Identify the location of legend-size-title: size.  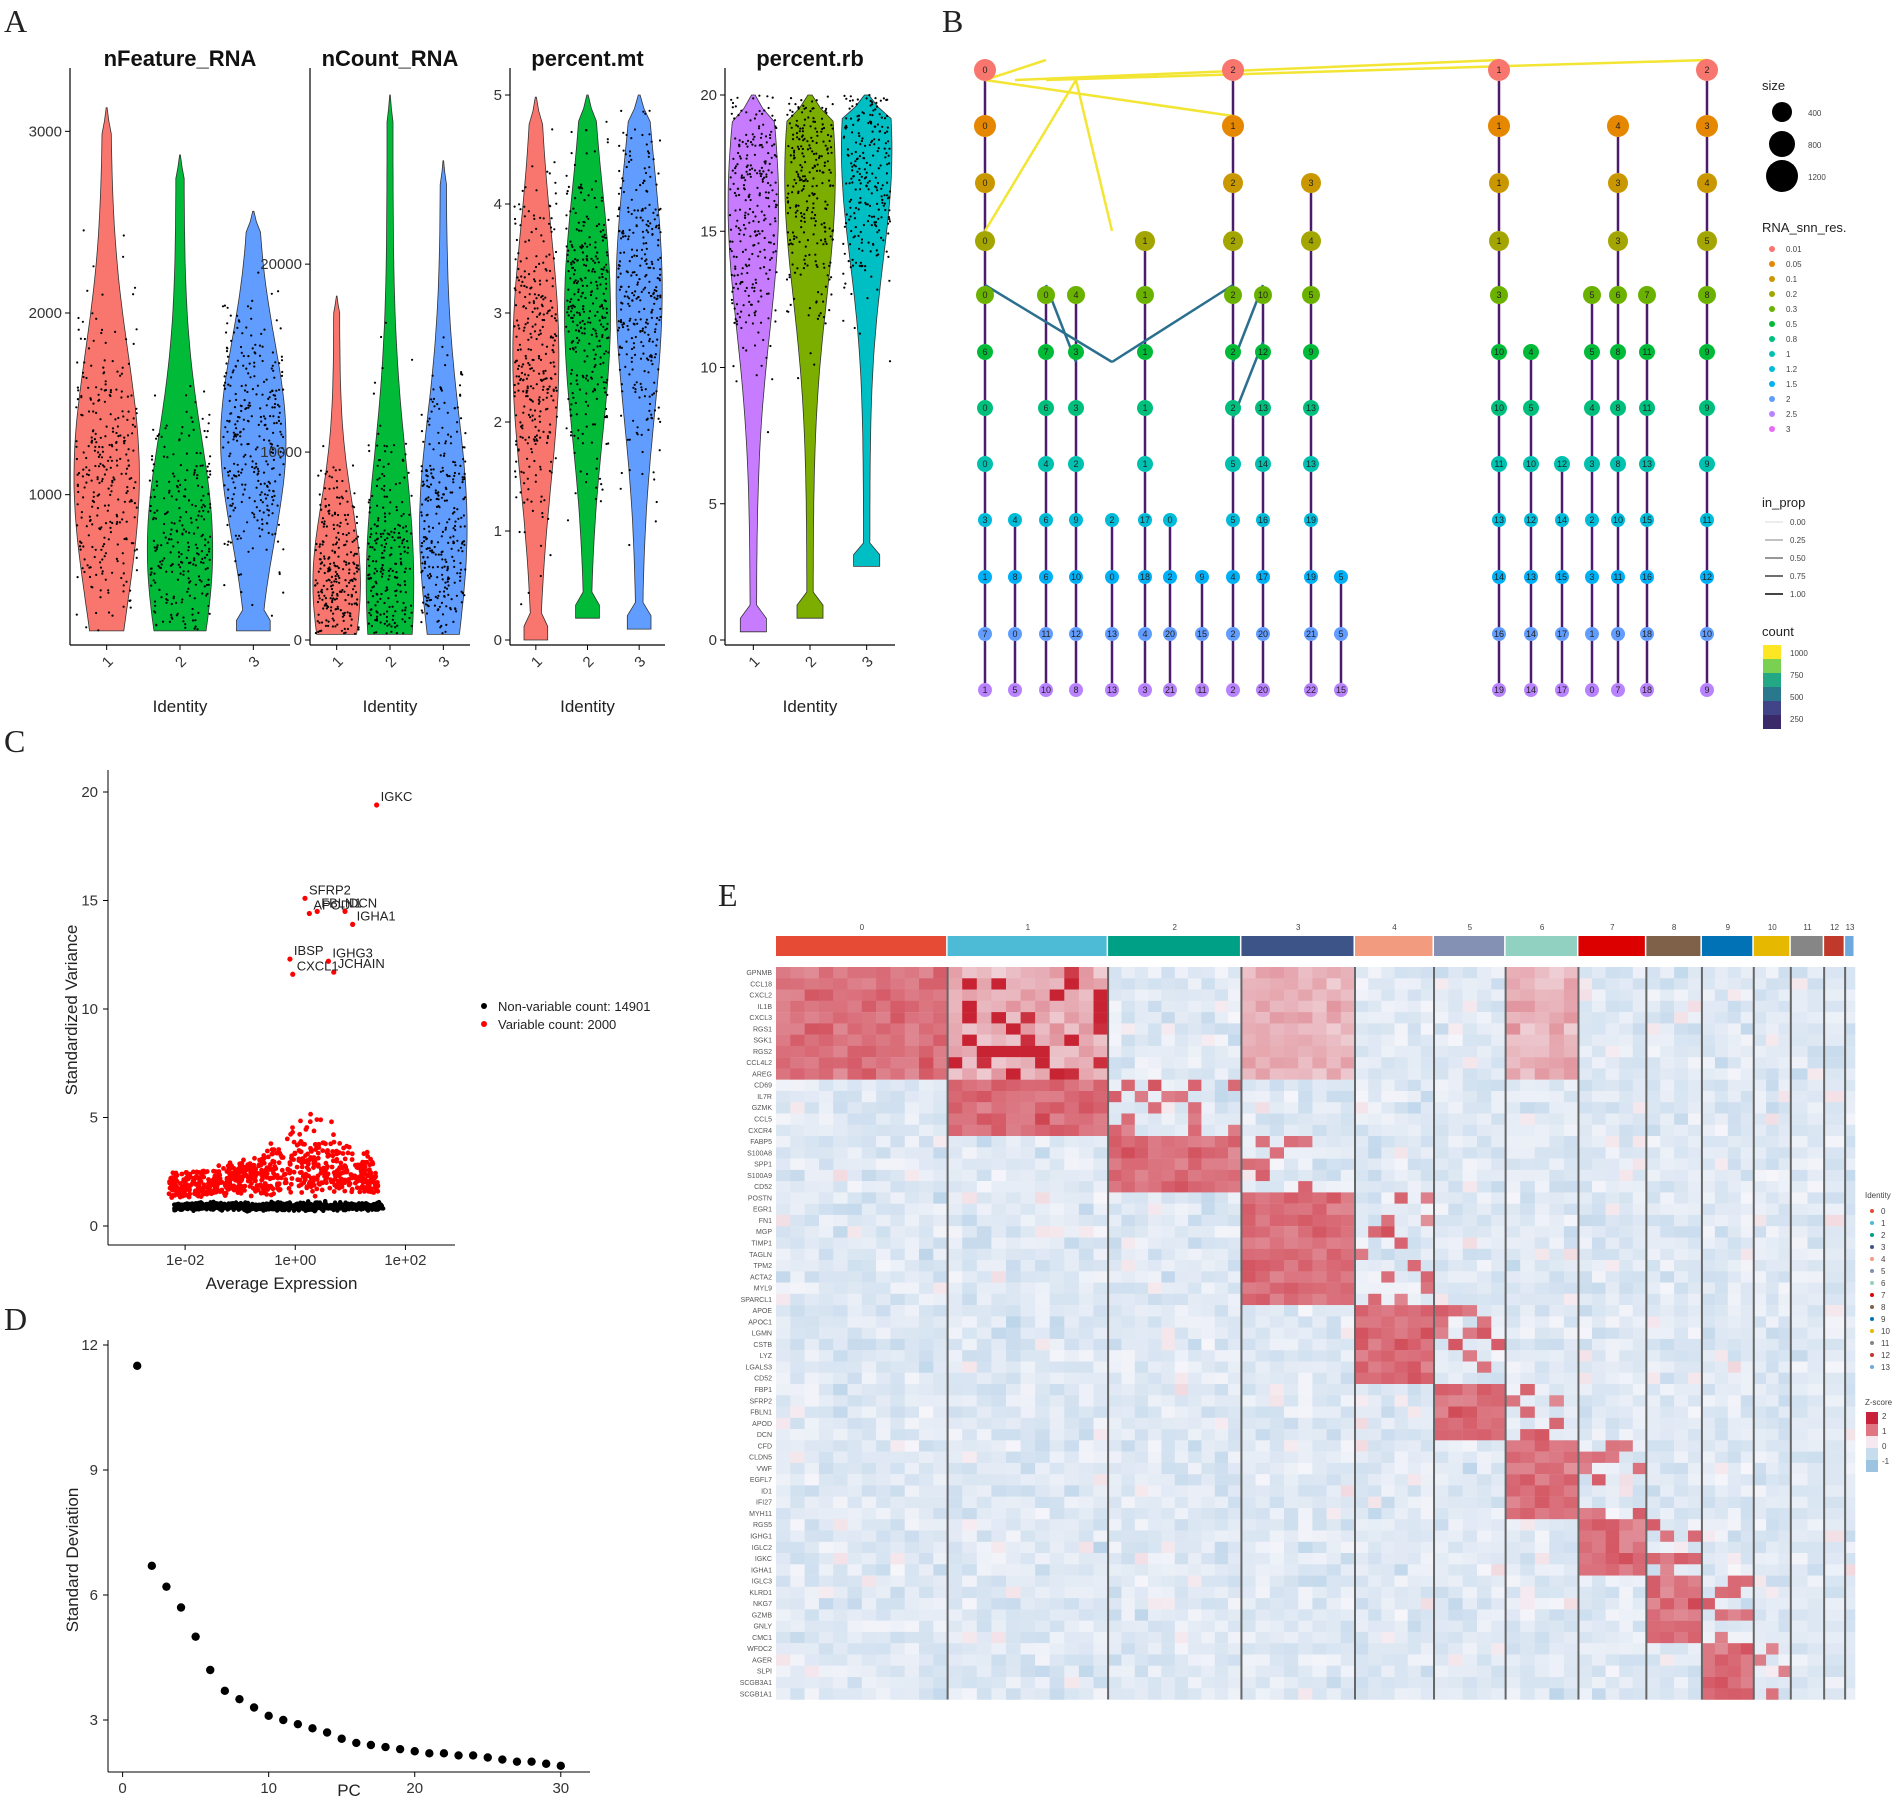
(1773, 85).